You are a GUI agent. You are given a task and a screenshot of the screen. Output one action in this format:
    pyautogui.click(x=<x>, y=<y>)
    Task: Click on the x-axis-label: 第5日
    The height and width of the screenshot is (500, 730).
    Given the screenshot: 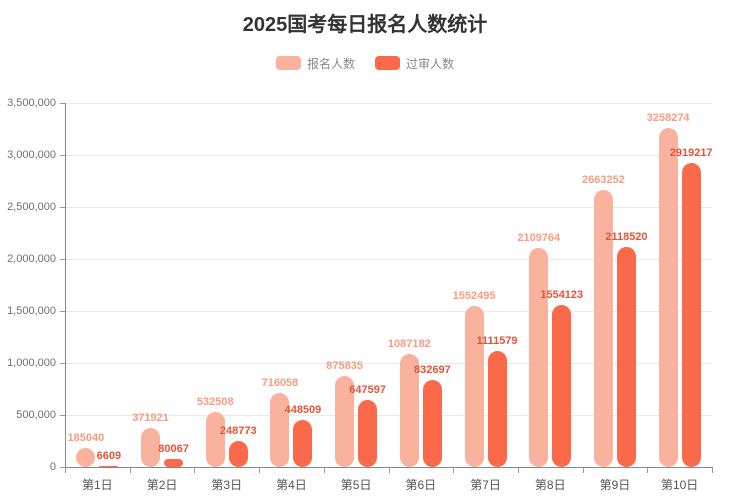 What is the action you would take?
    pyautogui.click(x=356, y=485)
    